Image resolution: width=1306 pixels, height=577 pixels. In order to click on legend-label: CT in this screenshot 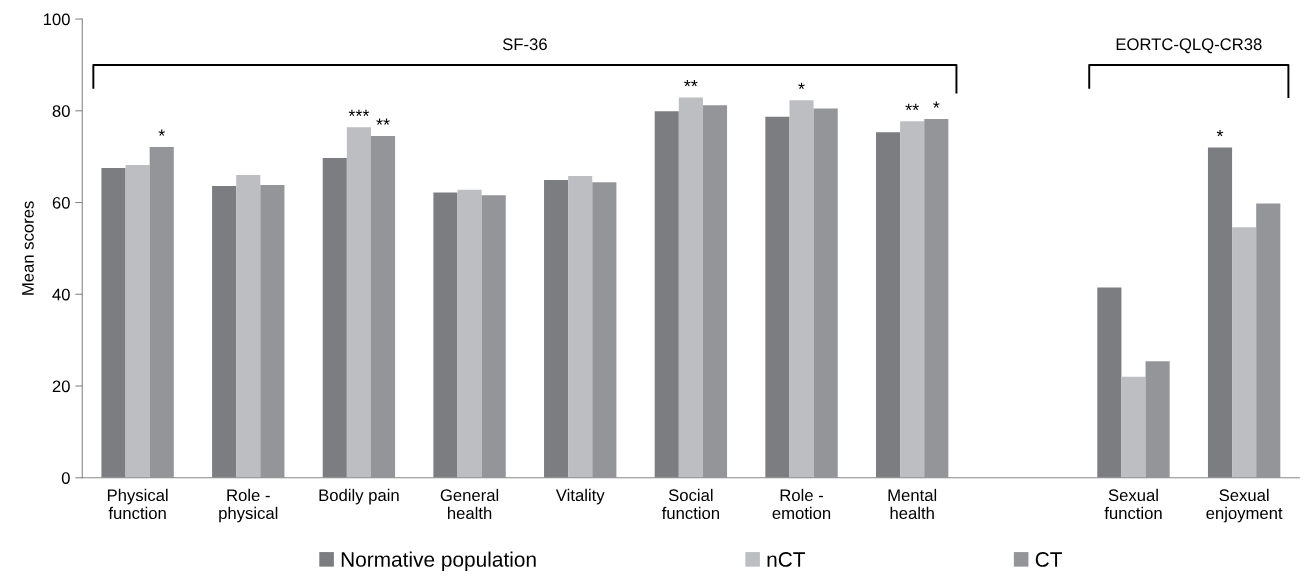, I will do `click(1048, 559)`.